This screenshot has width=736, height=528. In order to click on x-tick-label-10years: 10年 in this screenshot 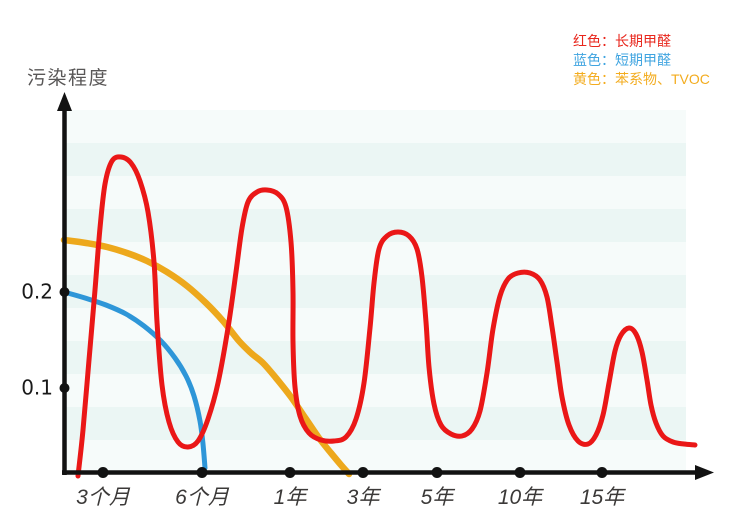, I will do `click(520, 497)`.